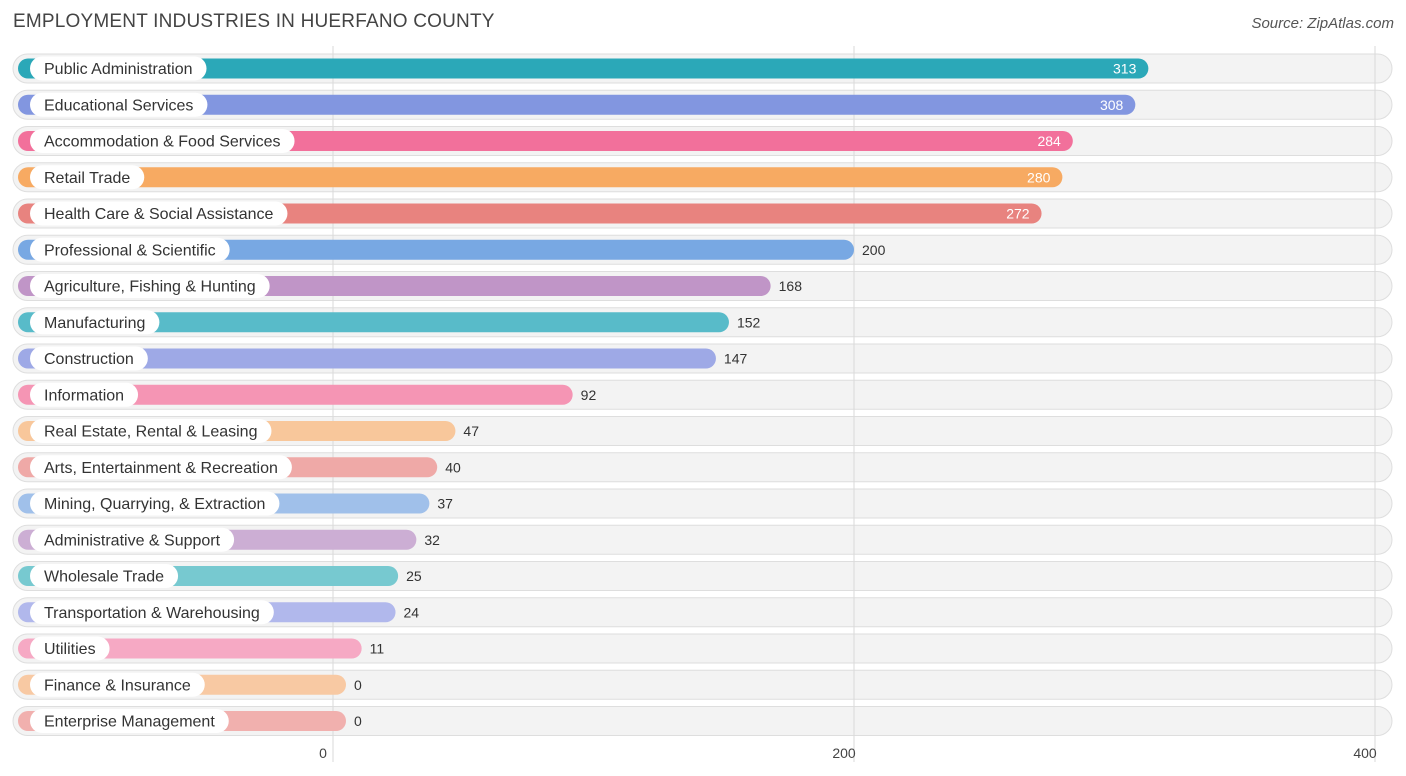  What do you see at coordinates (1365, 753) in the screenshot?
I see `x-tick-label: 400` at bounding box center [1365, 753].